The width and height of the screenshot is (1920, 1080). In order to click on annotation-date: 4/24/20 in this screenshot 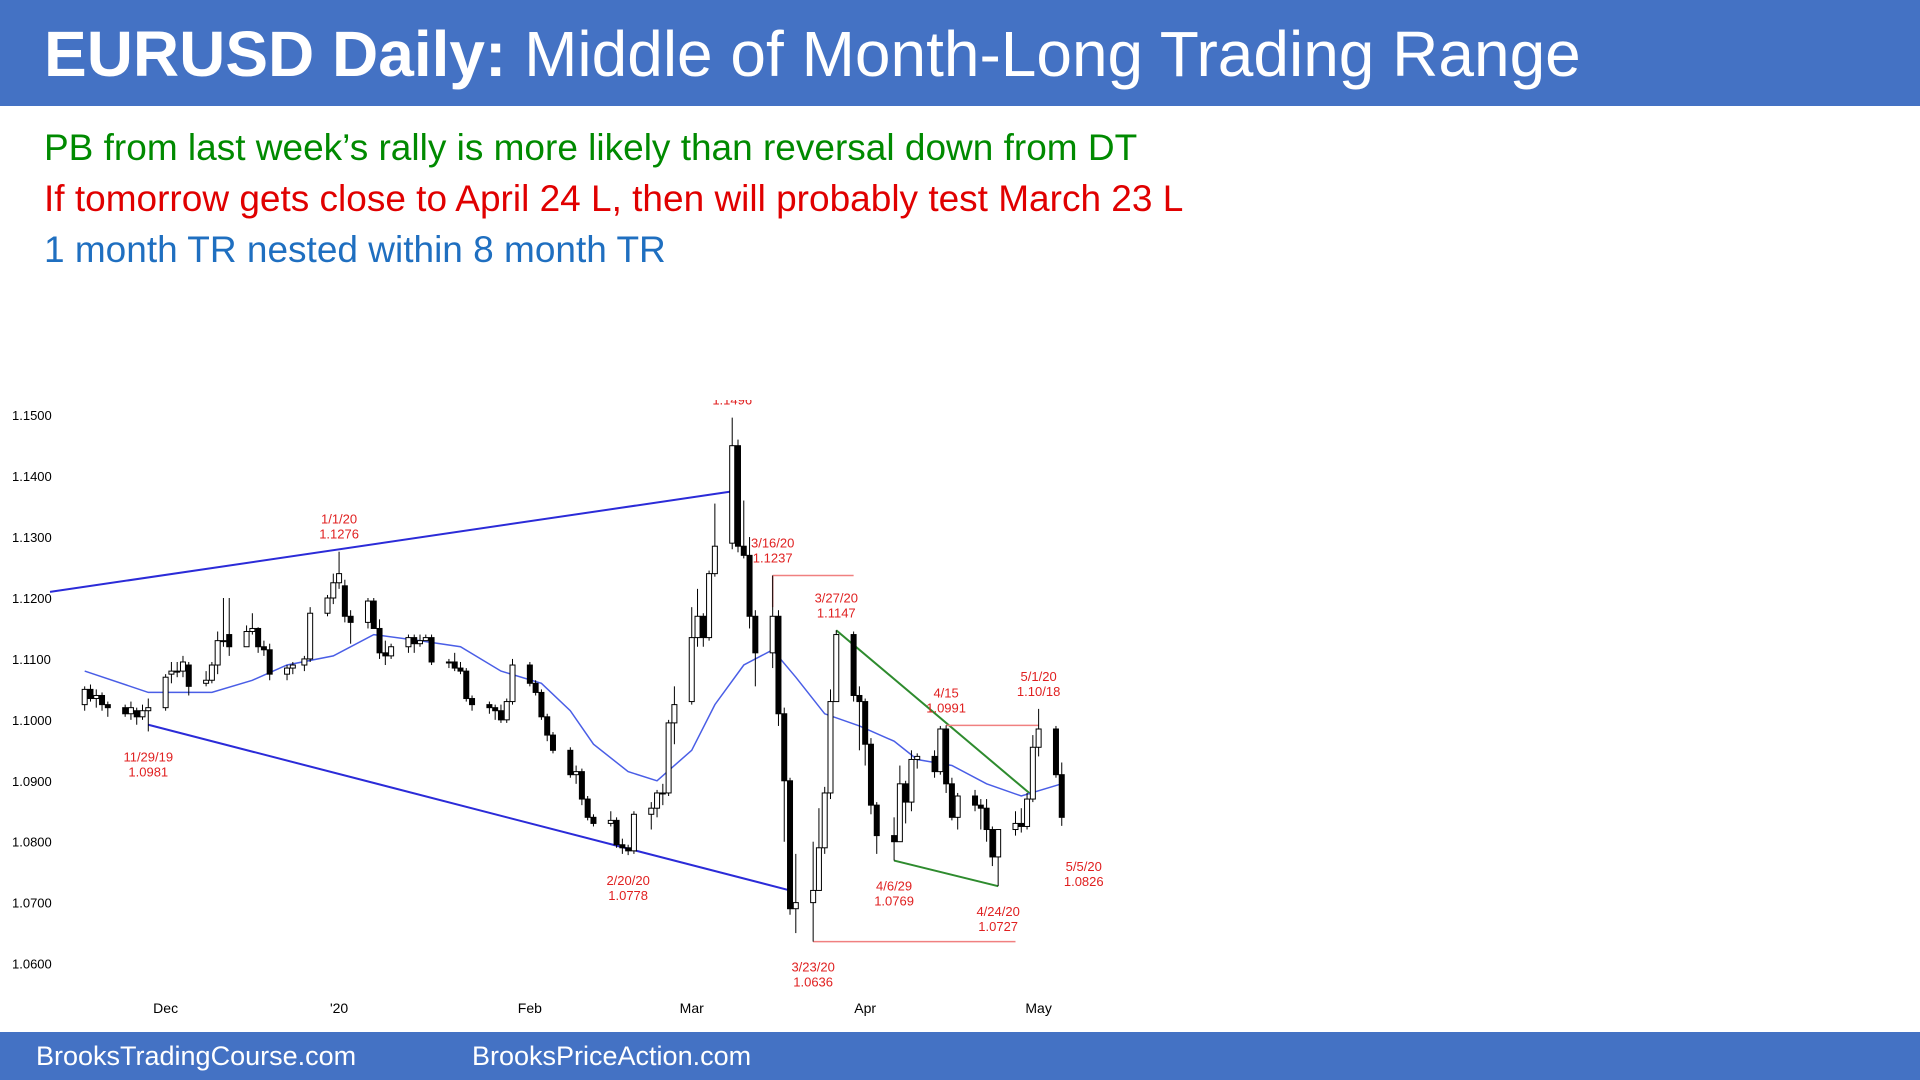, I will do `click(997, 911)`.